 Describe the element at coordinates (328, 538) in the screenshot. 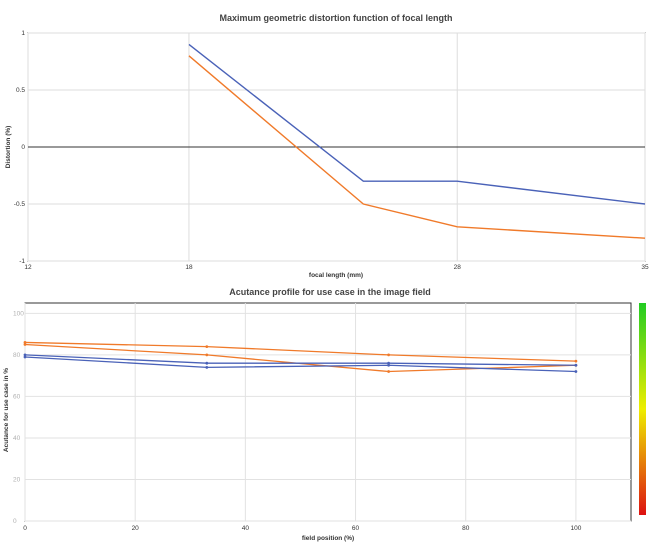

I see `acutance-x-axis-label: field position (%)` at that location.